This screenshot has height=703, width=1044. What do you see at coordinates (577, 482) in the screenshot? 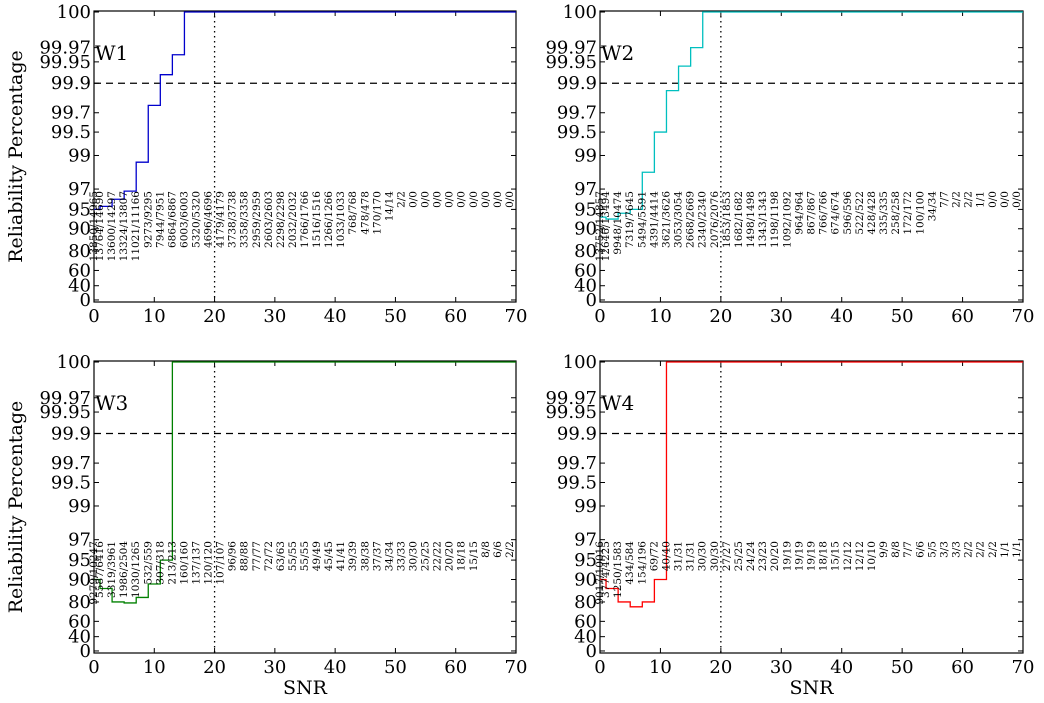
I see `y-tick-label: 99.5` at bounding box center [577, 482].